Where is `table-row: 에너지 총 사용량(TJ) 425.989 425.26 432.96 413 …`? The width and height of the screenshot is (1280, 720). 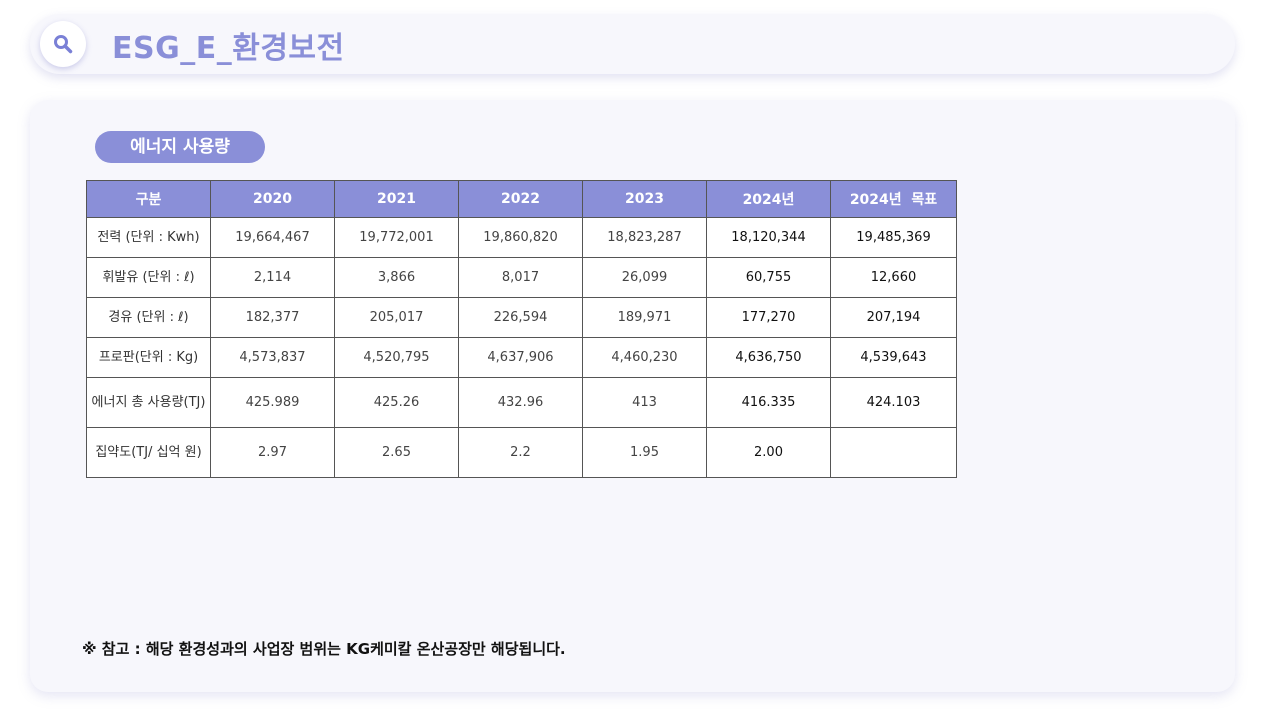 table-row: 에너지 총 사용량(TJ) 425.989 425.26 432.96 413 … is located at coordinates (521, 402).